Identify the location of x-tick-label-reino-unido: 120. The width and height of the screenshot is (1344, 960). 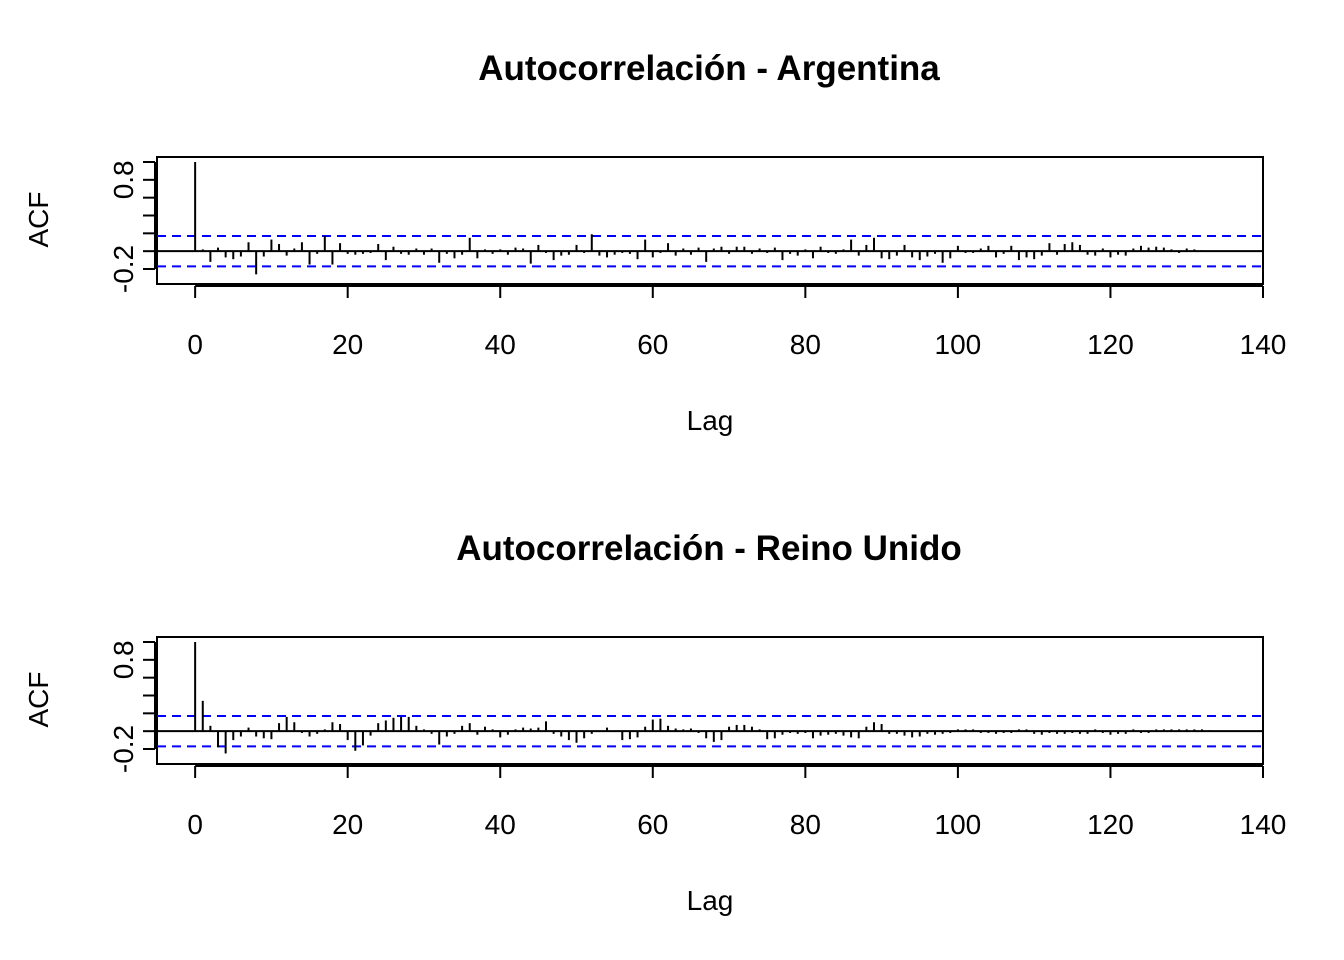
(1110, 824).